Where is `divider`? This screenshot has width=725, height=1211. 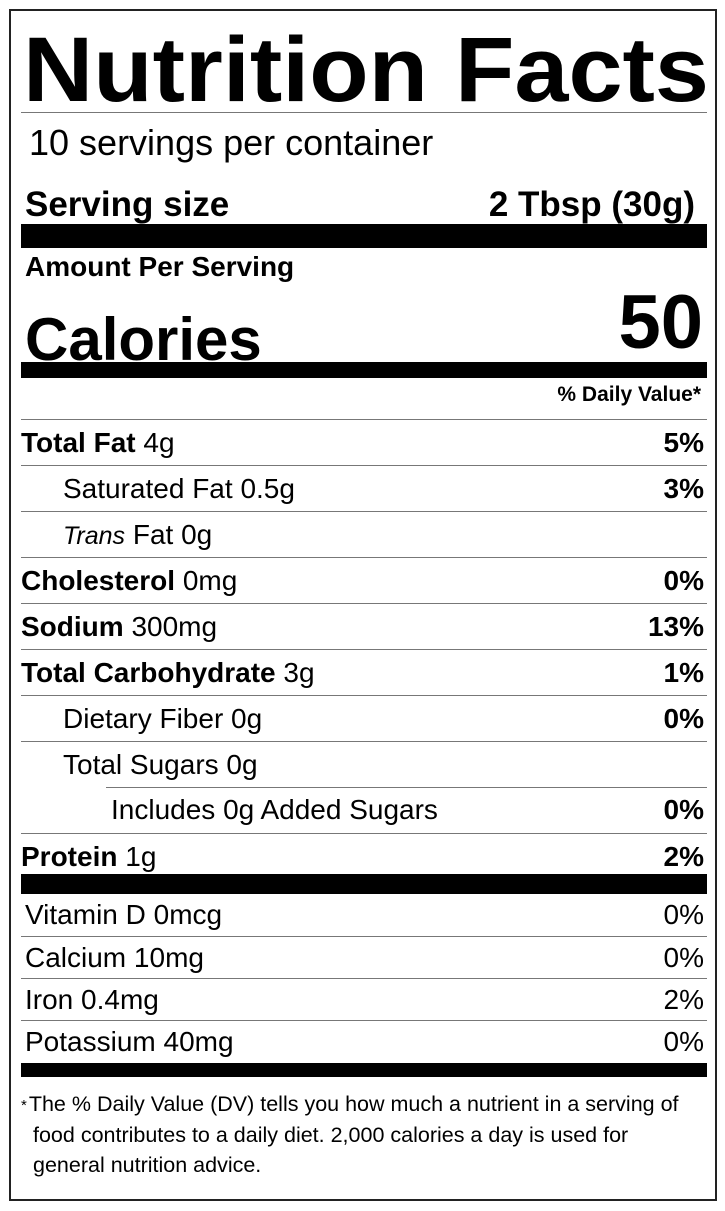 divider is located at coordinates (364, 112).